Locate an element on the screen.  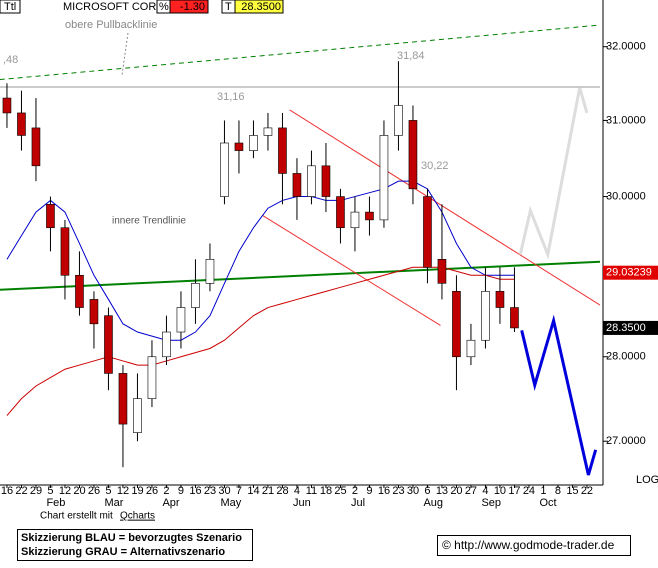
annotation: 31,16 is located at coordinates (231, 97).